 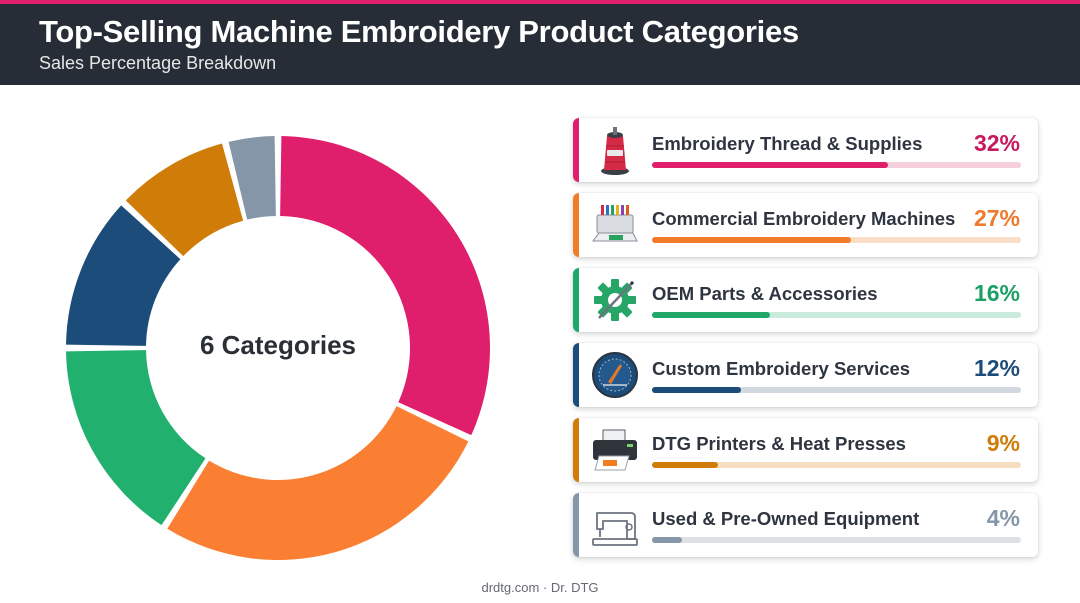 I want to click on embroidery-machine-icon, so click(x=615, y=223).